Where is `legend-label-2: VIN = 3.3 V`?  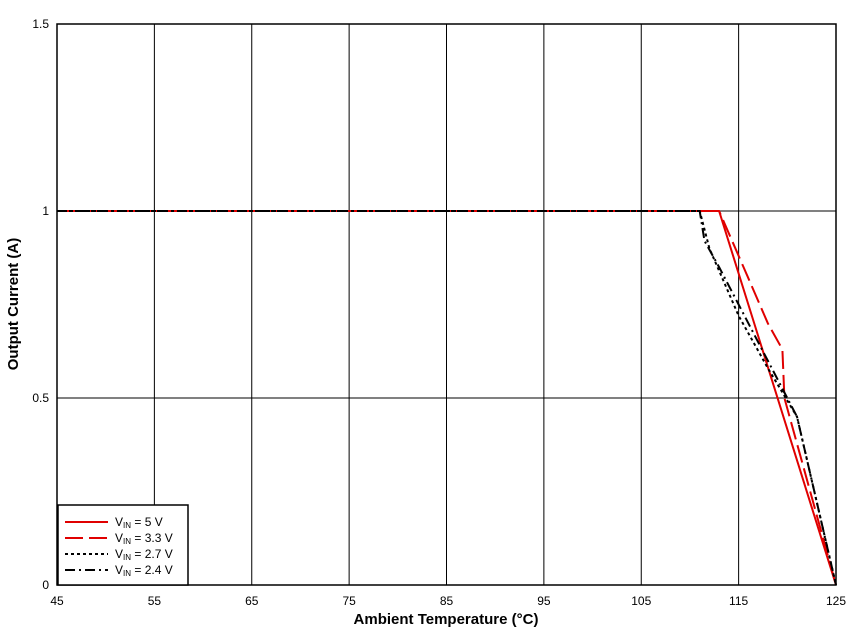 legend-label-2: VIN = 3.3 V is located at coordinates (144, 538).